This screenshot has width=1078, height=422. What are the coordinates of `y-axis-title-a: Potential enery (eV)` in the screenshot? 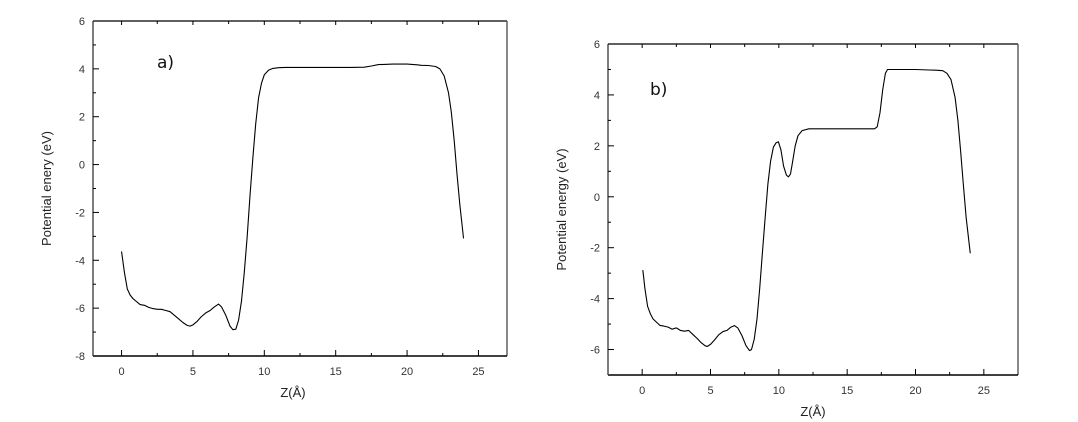 It's located at (46, 188).